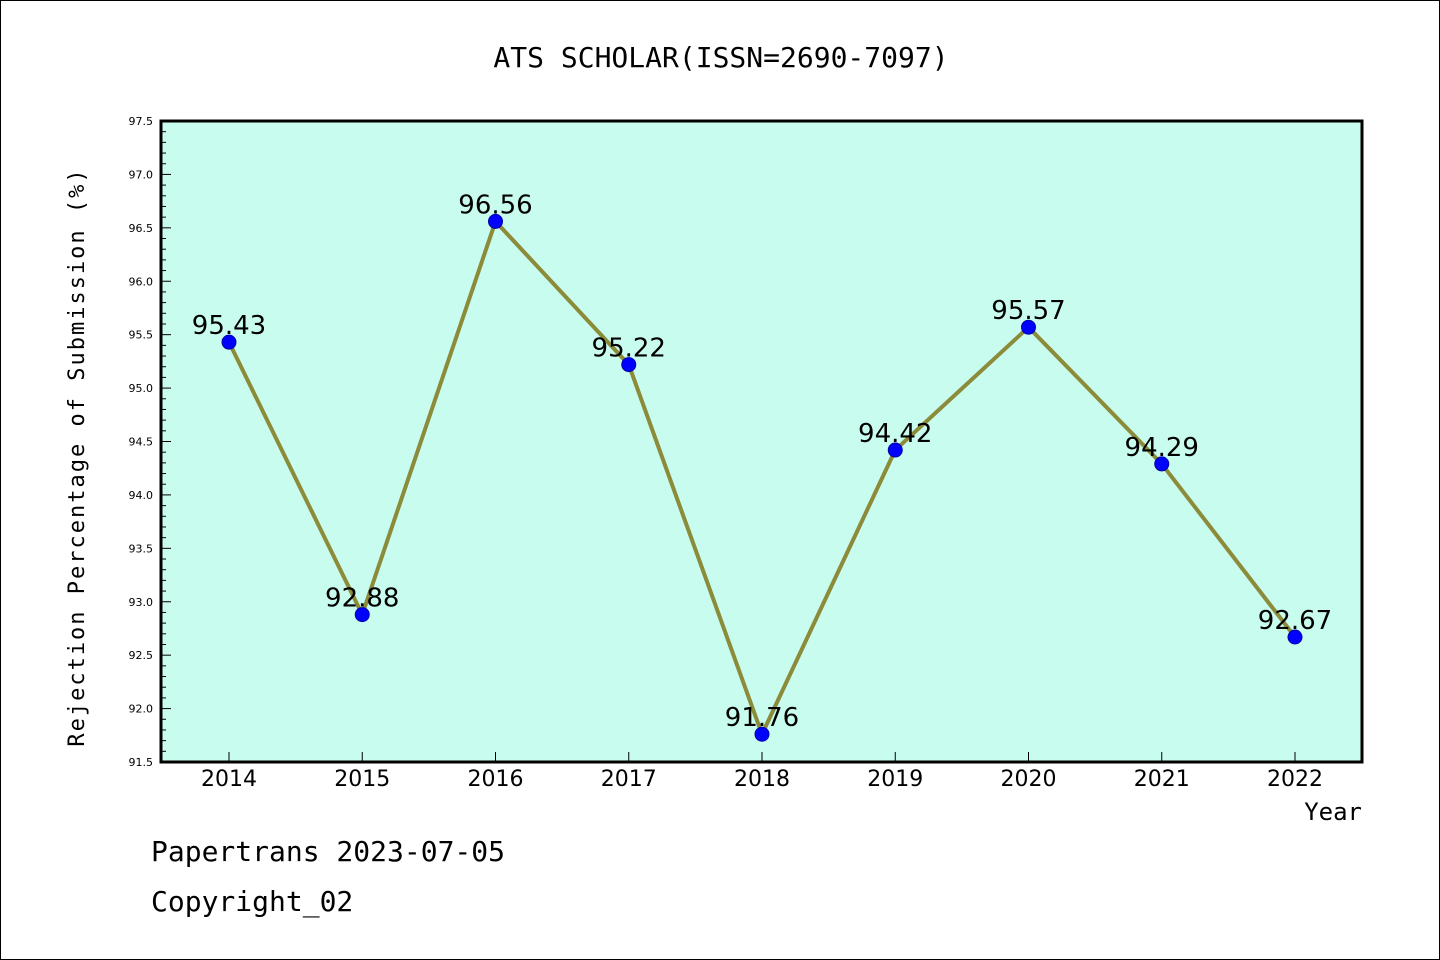  Describe the element at coordinates (362, 779) in the screenshot. I see `x-tick-label: 2015` at that location.